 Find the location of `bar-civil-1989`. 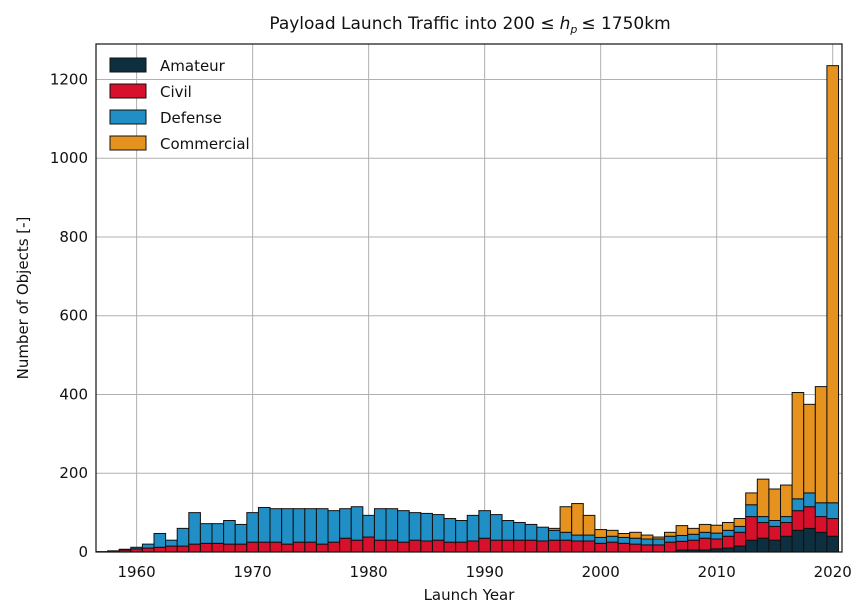

bar-civil-1989 is located at coordinates (473, 546).